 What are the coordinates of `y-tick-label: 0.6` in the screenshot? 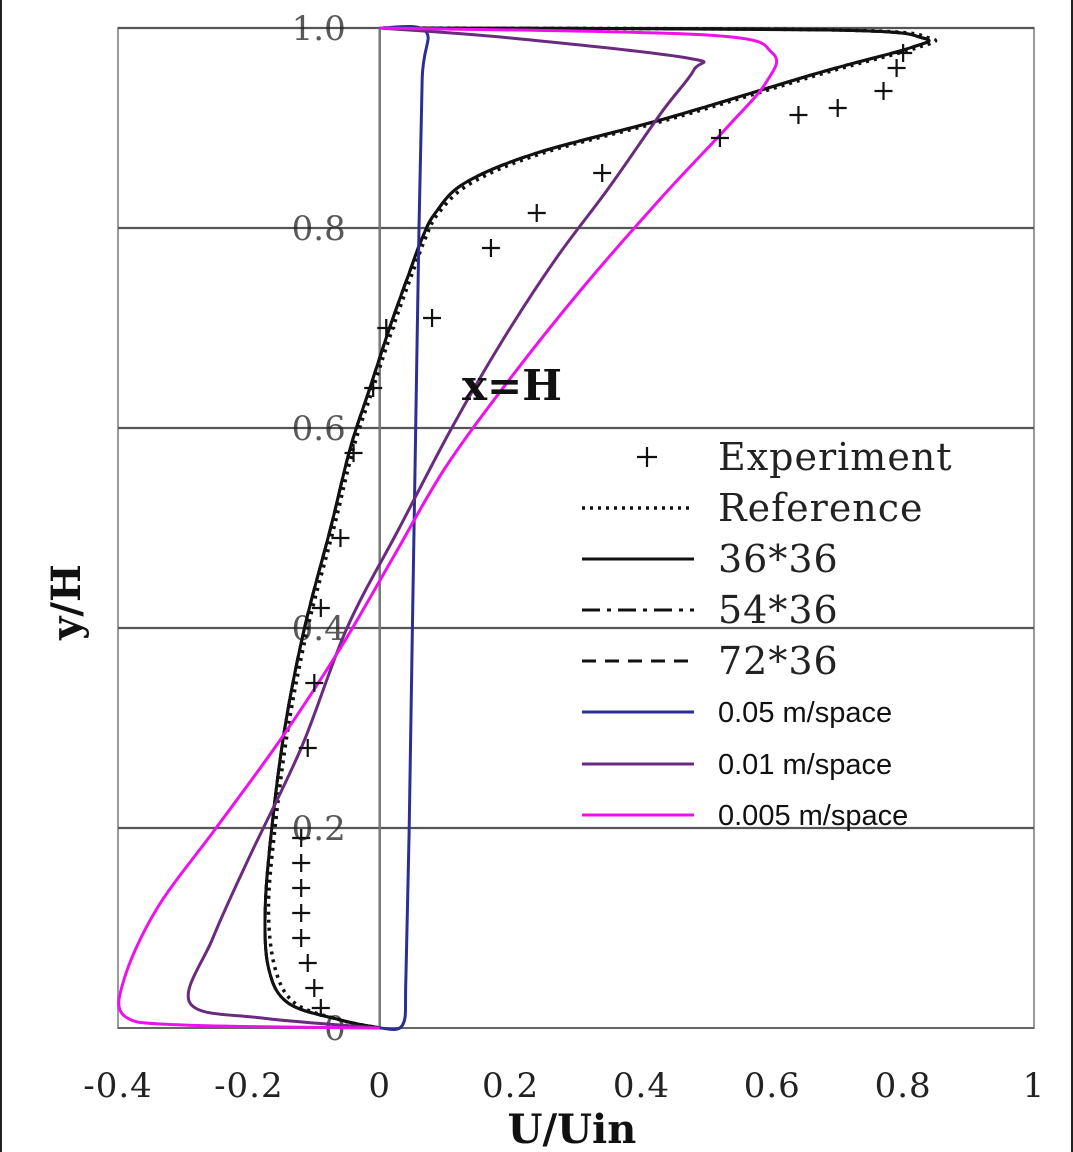 It's located at (319, 429).